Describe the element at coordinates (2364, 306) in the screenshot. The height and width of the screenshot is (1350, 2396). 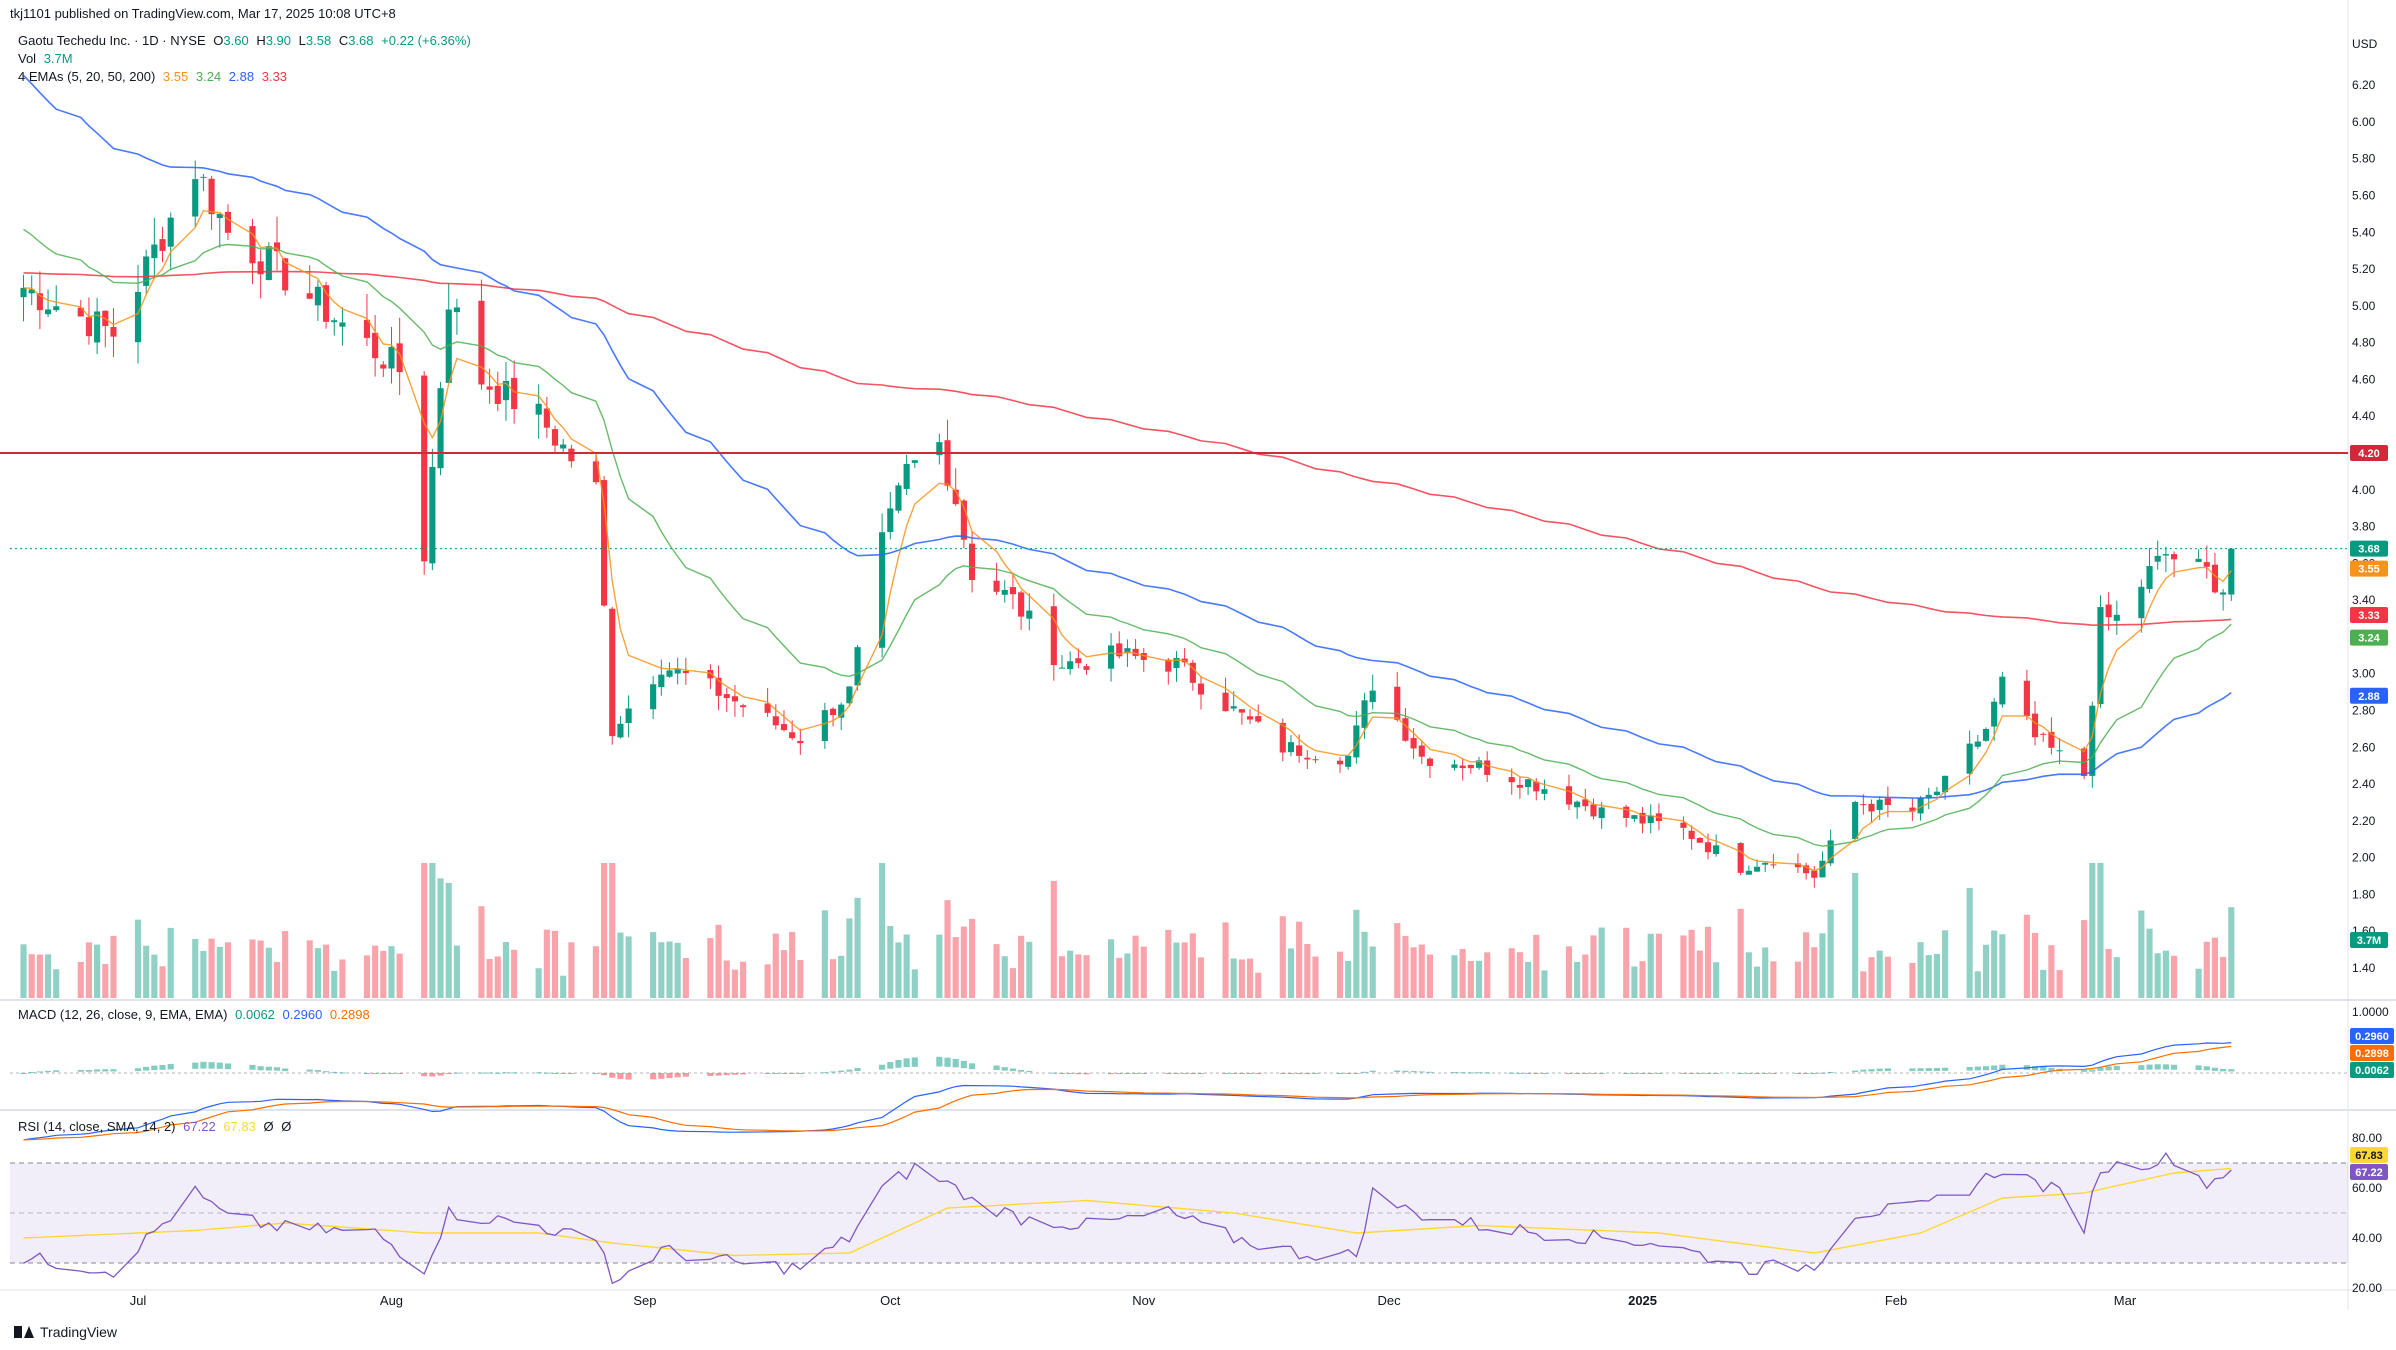
I see `price-tick-label: 5.00` at that location.